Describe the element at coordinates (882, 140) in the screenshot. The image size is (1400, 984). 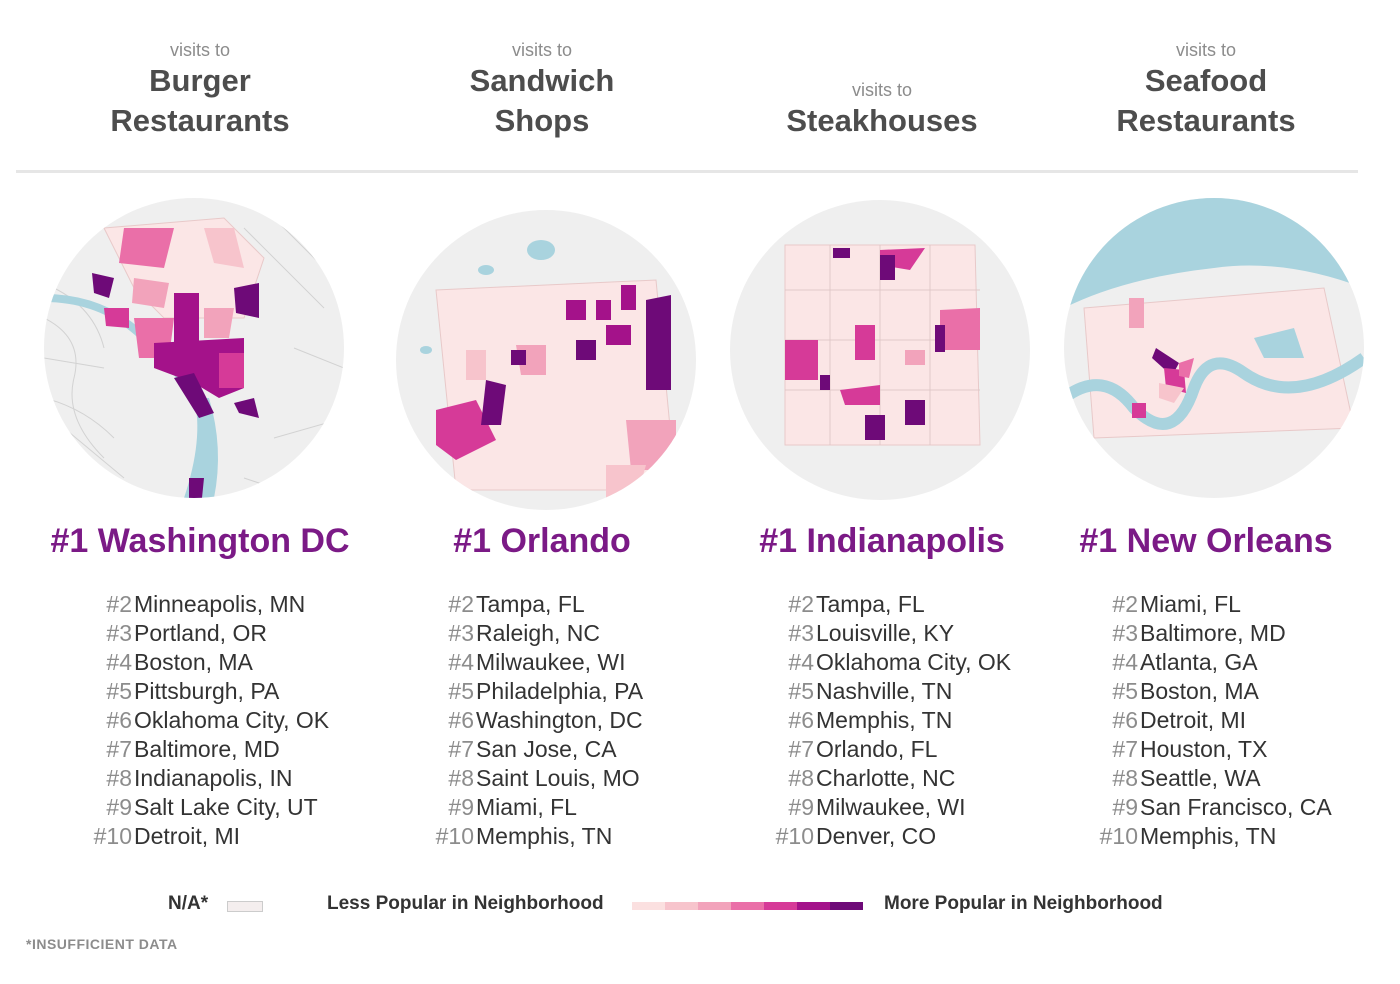
I see `header-steakhouse: visits to Steakhouses` at that location.